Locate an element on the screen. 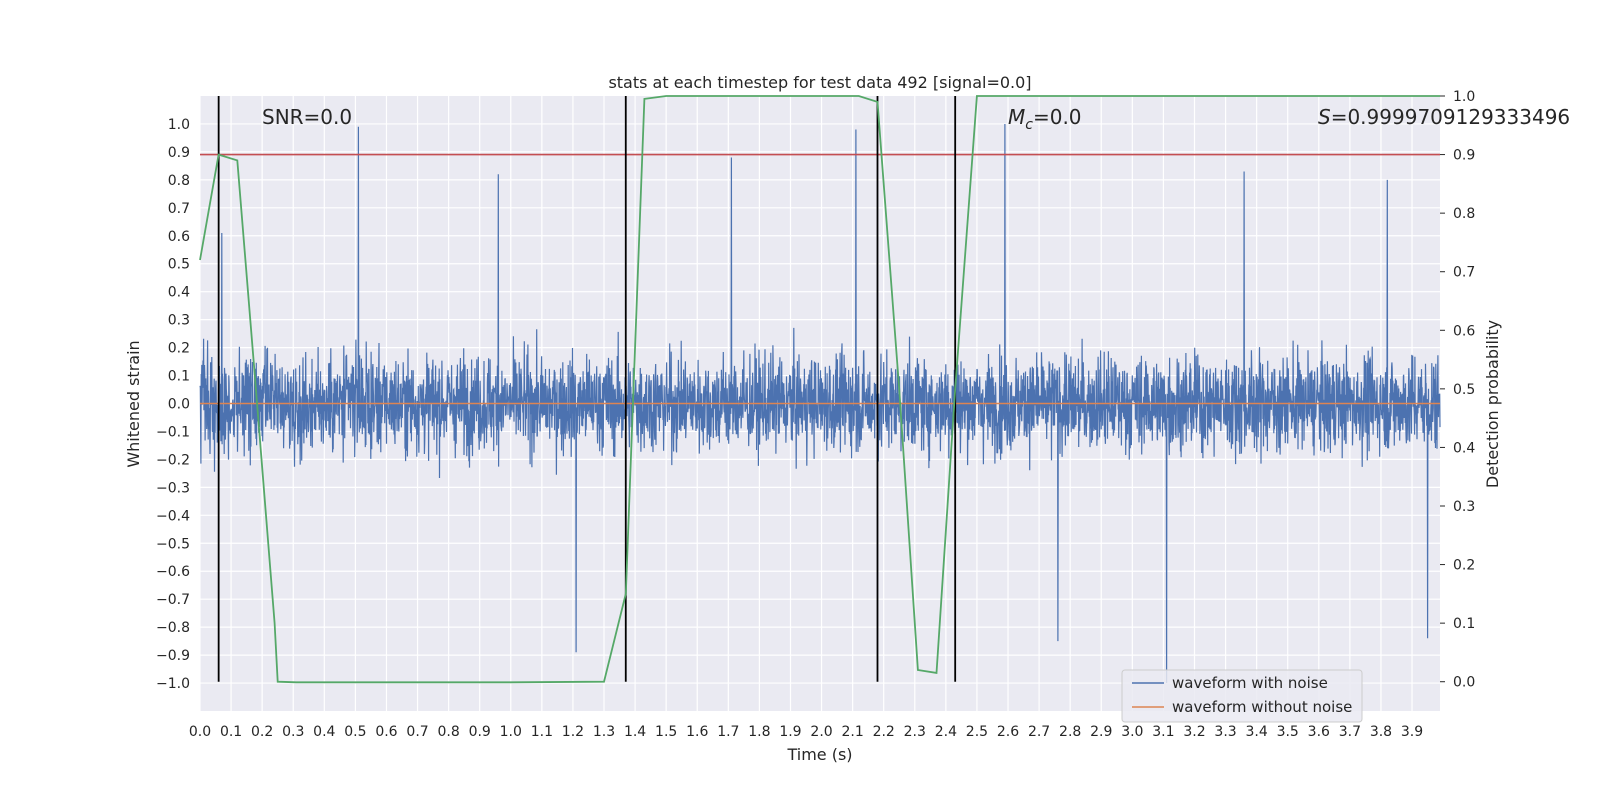 The width and height of the screenshot is (1600, 800). legend-label-noise: waveform with noise is located at coordinates (1250, 683).